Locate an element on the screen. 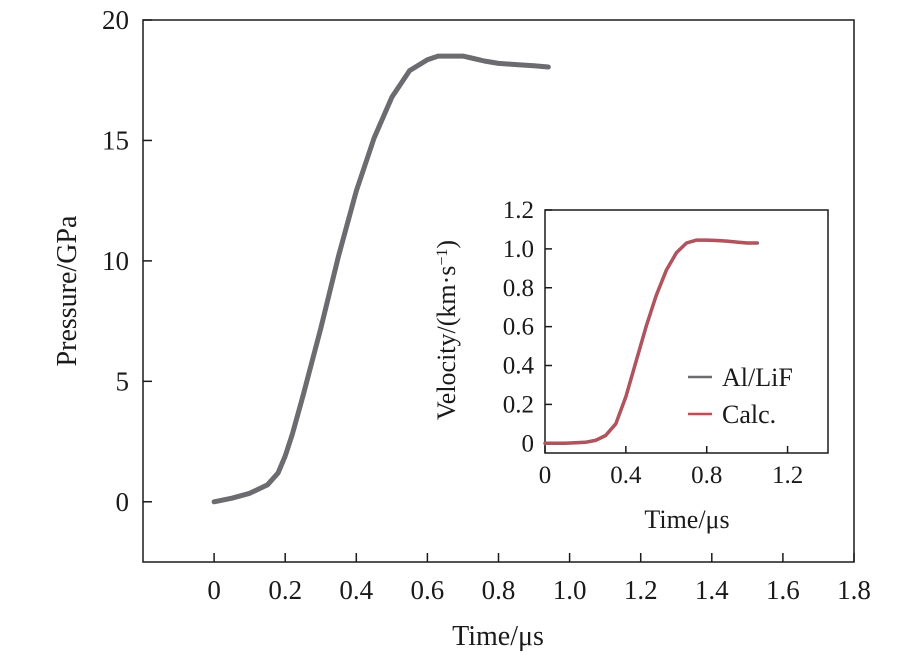 The width and height of the screenshot is (921, 661). inset-y-axis-label-main: Velocity/(km·s is located at coordinates (446, 343).